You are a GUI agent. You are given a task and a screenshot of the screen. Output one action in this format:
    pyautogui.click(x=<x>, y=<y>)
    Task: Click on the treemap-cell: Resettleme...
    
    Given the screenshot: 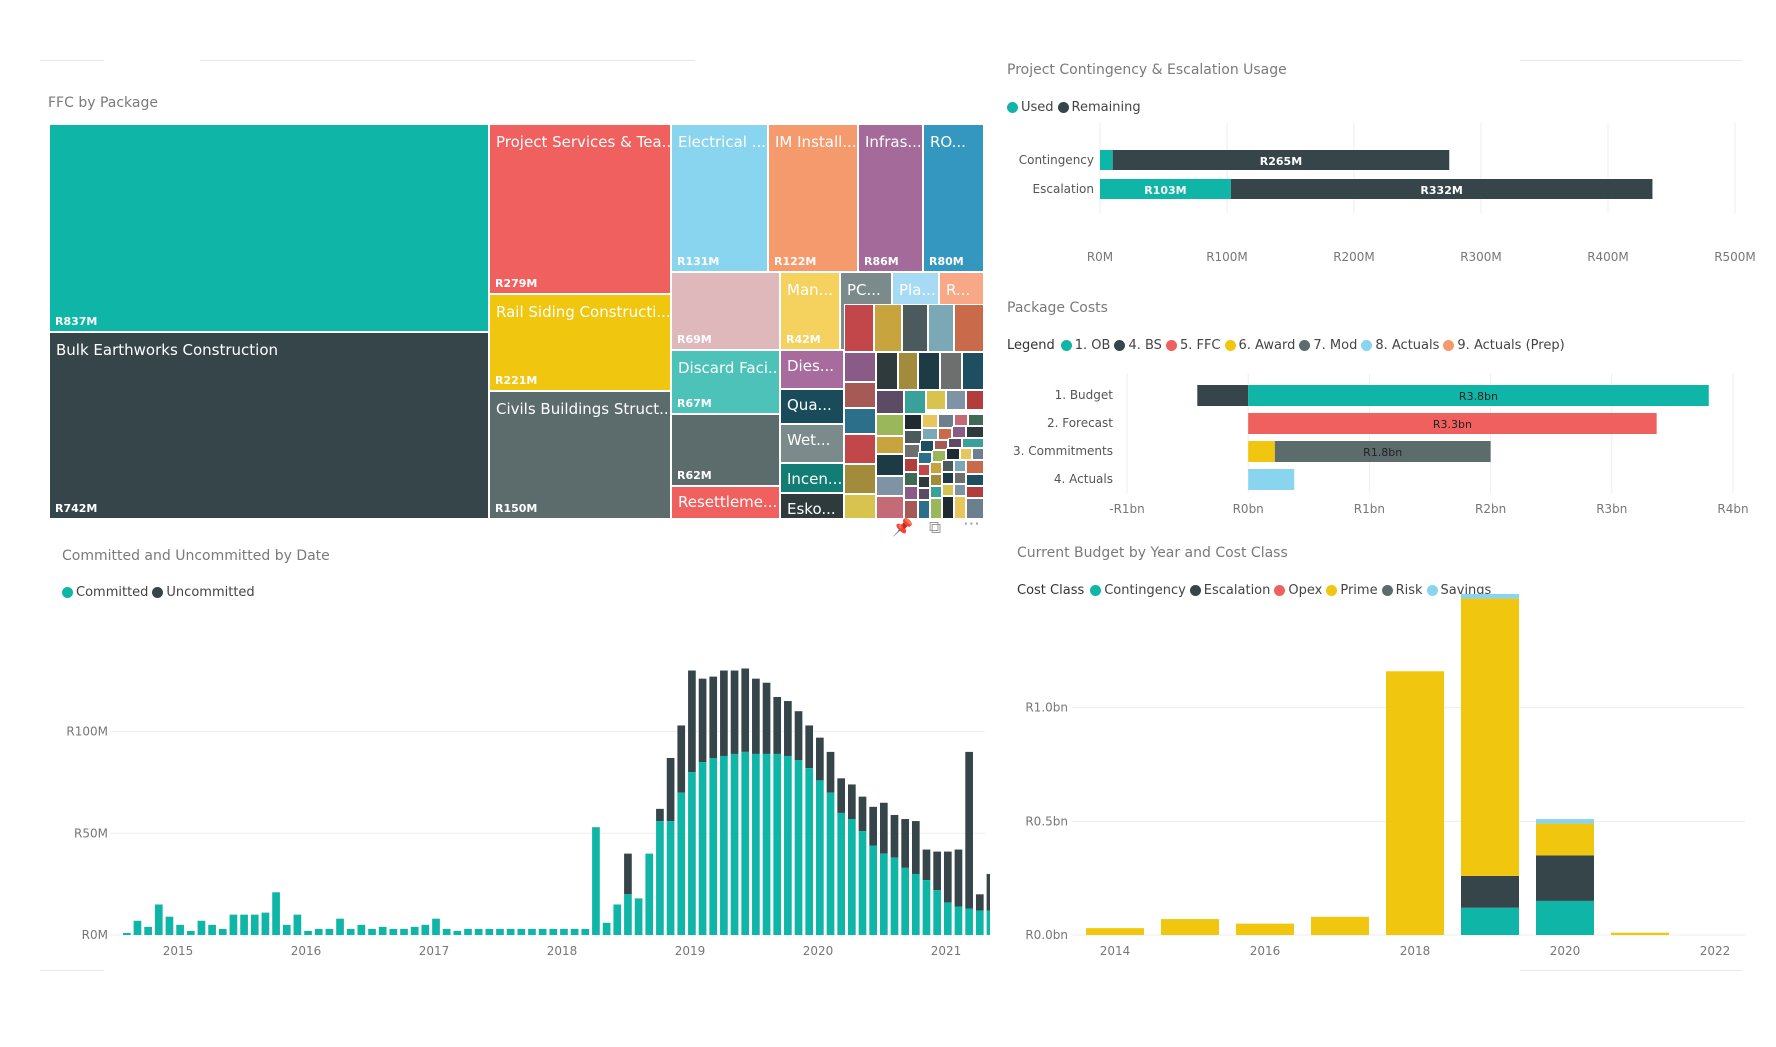 What is the action you would take?
    pyautogui.click(x=725, y=502)
    